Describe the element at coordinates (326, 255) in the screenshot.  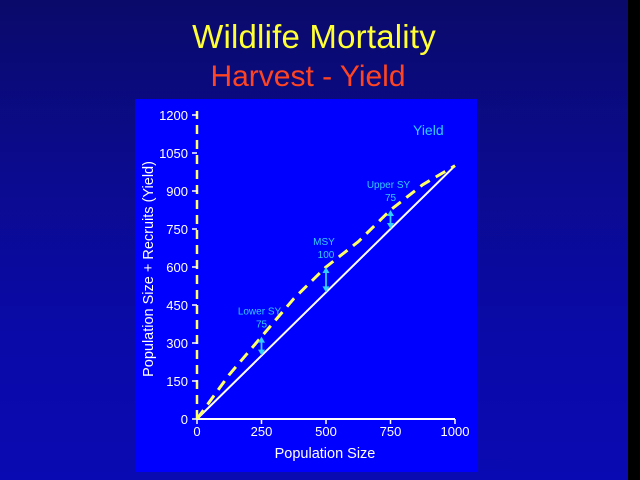
I see `annotation-value: 100` at that location.